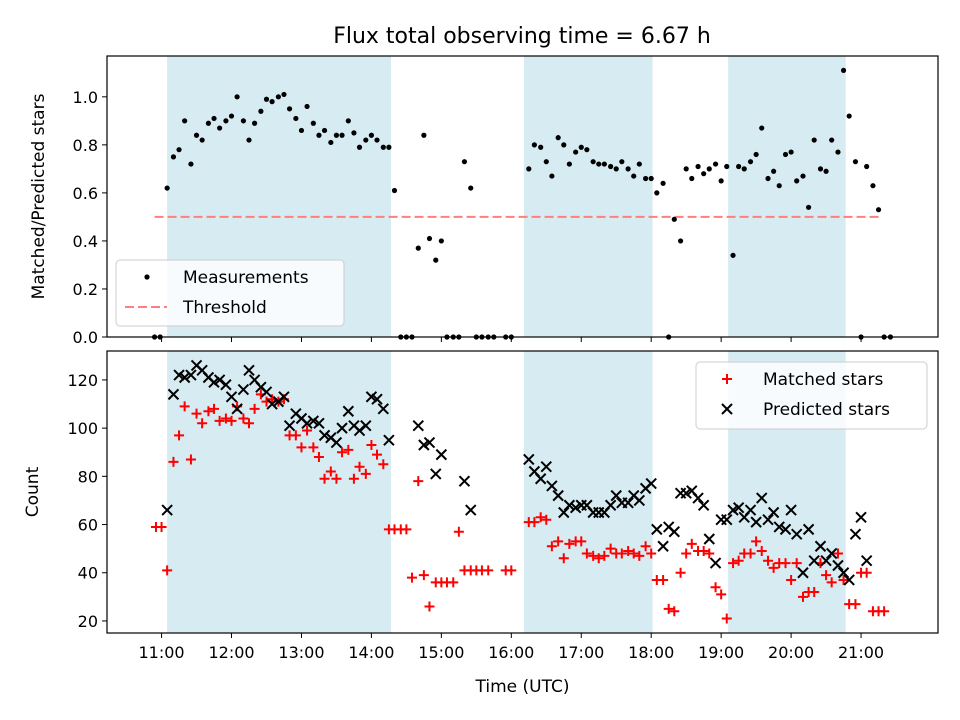 Image resolution: width=960 pixels, height=720 pixels. What do you see at coordinates (85, 241) in the screenshot?
I see `ratio-y-tick-label: 0.4` at bounding box center [85, 241].